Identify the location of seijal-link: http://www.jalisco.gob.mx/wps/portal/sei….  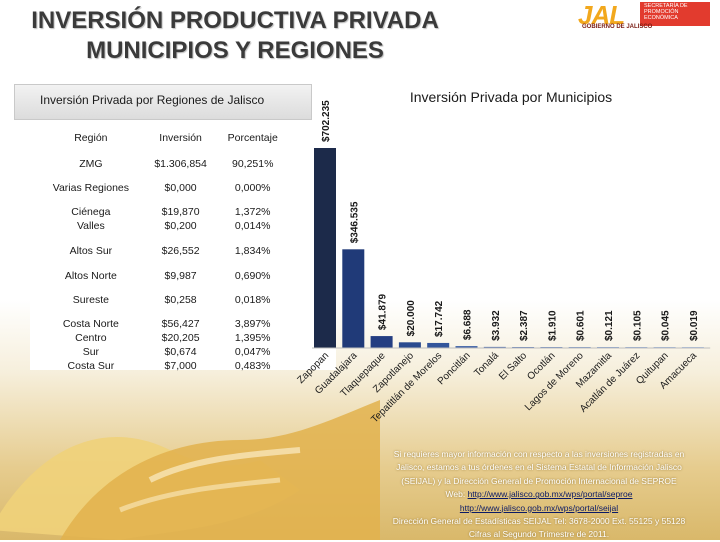
(539, 507).